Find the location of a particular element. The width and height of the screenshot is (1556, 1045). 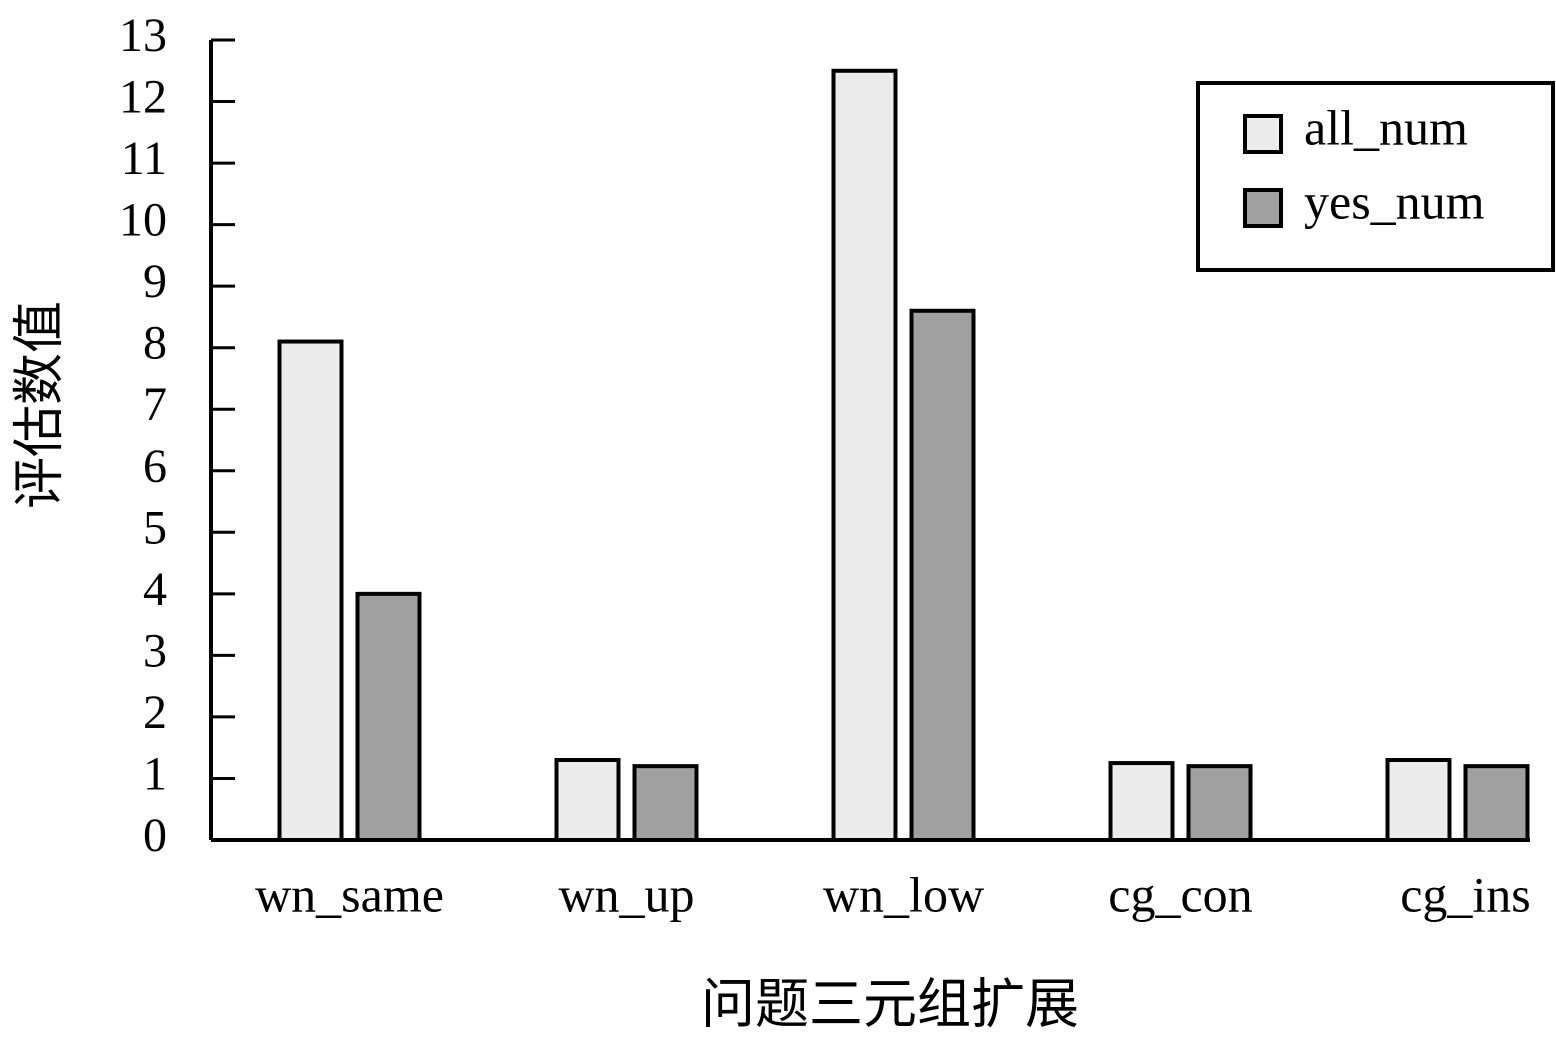

y-tick-label: 11 is located at coordinates (144, 158).